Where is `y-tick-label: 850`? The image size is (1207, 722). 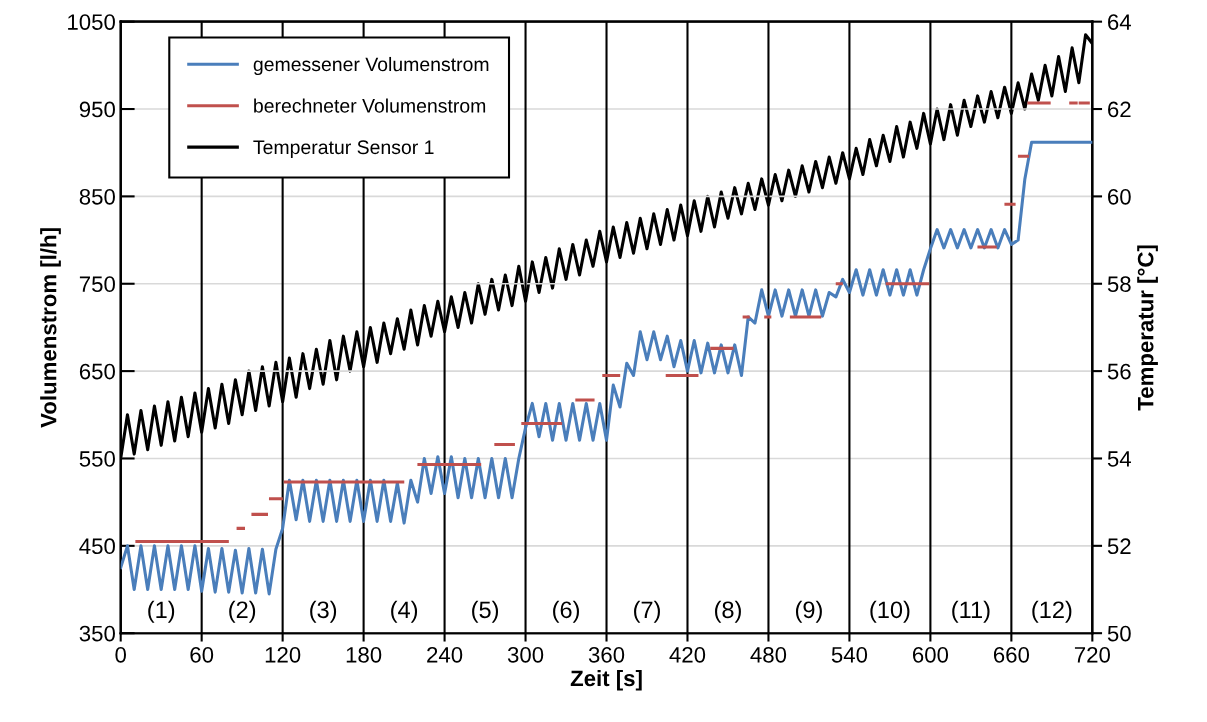 y-tick-label: 850 is located at coordinates (97, 196).